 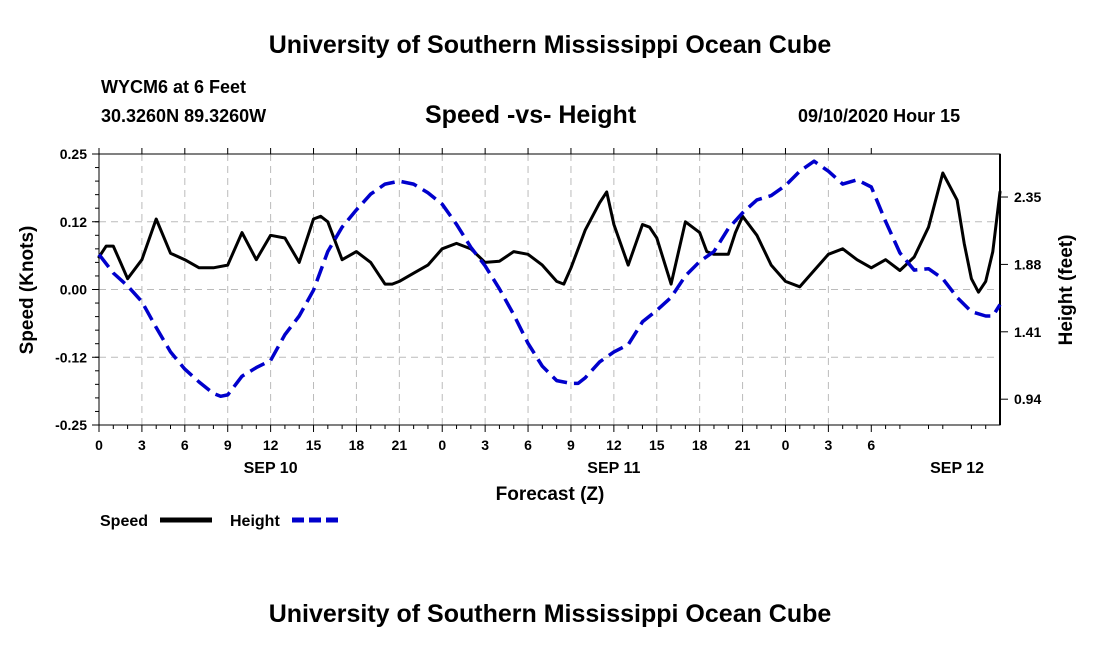 What do you see at coordinates (1027, 332) in the screenshot?
I see `y2-tick-label: 1.41` at bounding box center [1027, 332].